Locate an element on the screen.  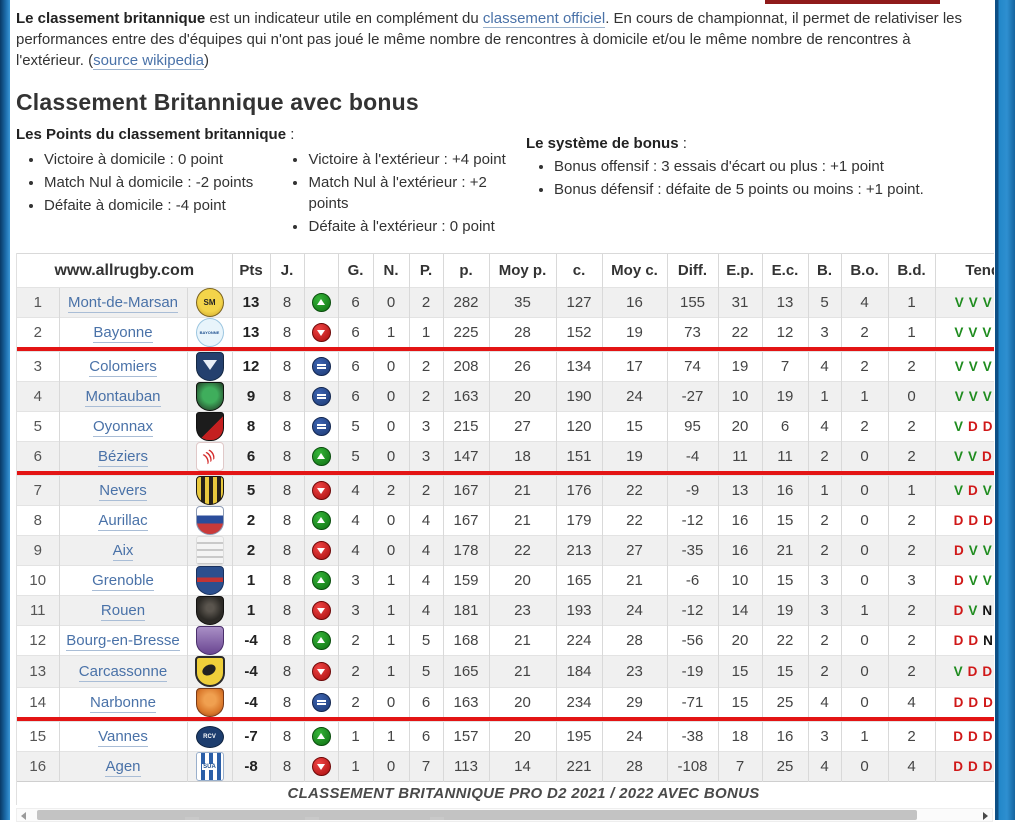
column-header-c: c. is located at coordinates (579, 271).